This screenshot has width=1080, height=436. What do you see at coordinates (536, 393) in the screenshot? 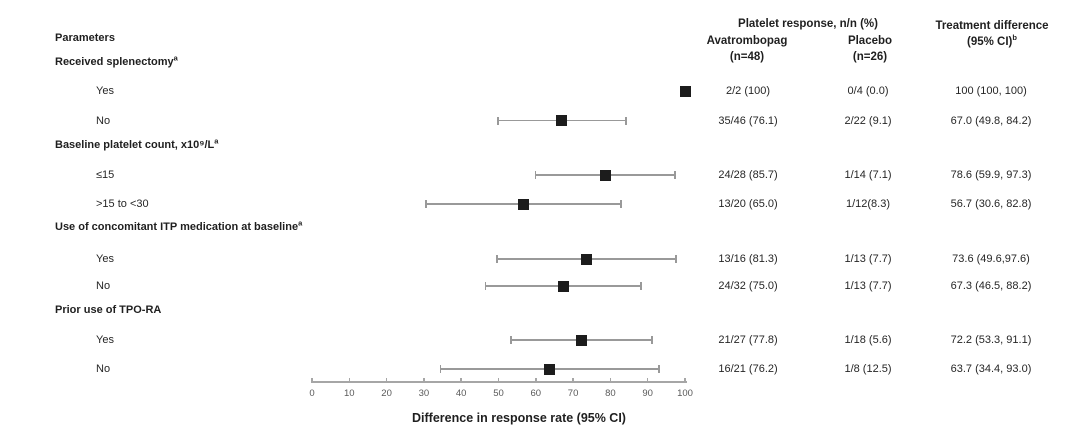
I see `x-axis-tick-label: 60` at bounding box center [536, 393].